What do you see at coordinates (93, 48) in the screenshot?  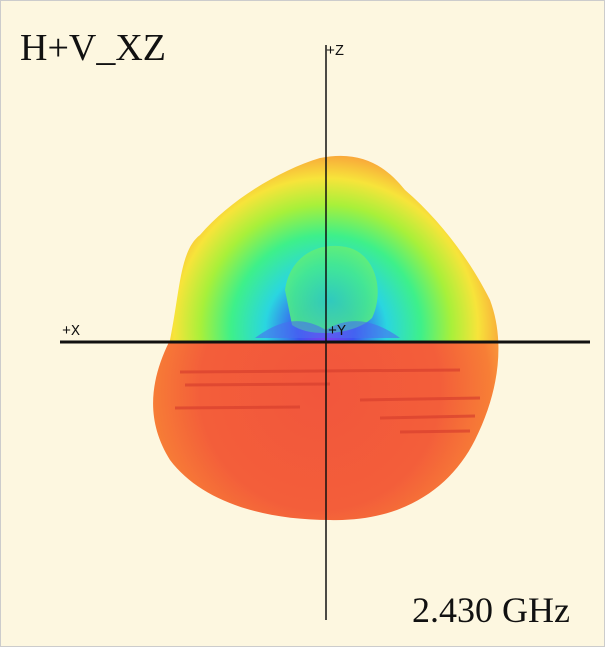 I see `view-title: H+V_XZ` at bounding box center [93, 48].